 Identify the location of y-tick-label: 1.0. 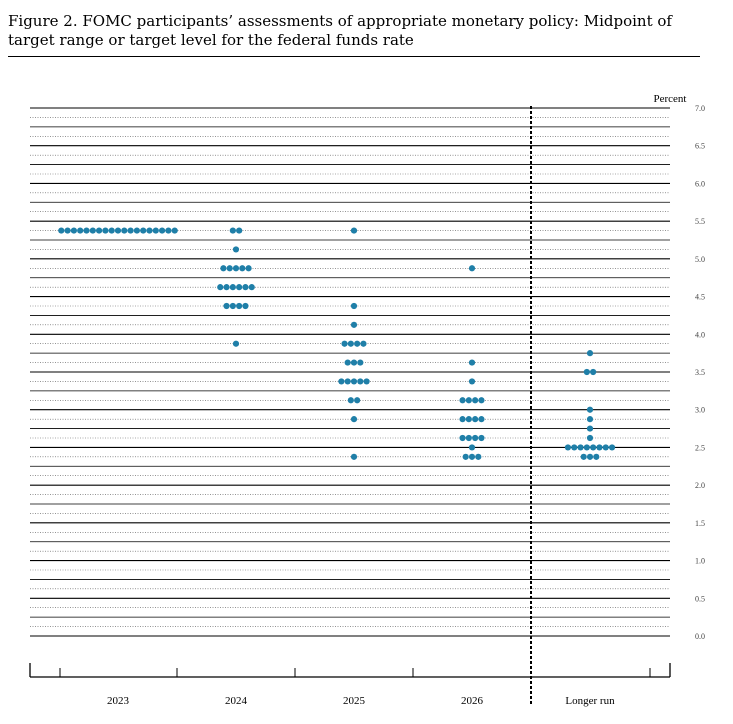
(700, 561).